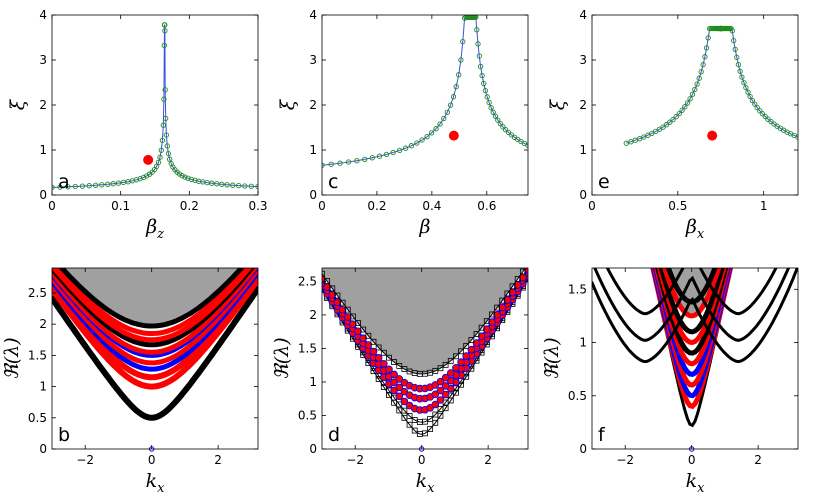 This screenshot has height=493, width=814. What do you see at coordinates (12, 358) in the screenshot?
I see `y-axis-label-b: ℜ(λ)` at bounding box center [12, 358].